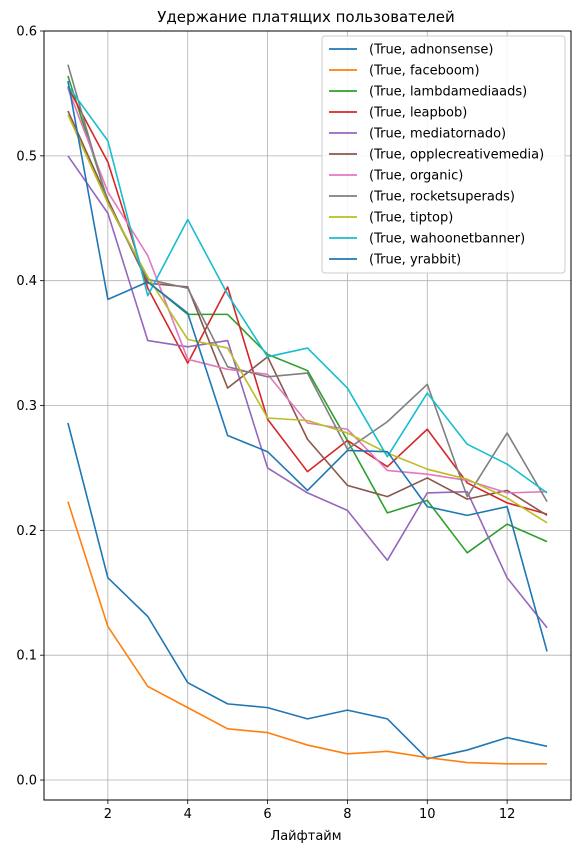 The height and width of the screenshot is (853, 580). What do you see at coordinates (26, 156) in the screenshot?
I see `y-tick-label: 0.5` at bounding box center [26, 156].